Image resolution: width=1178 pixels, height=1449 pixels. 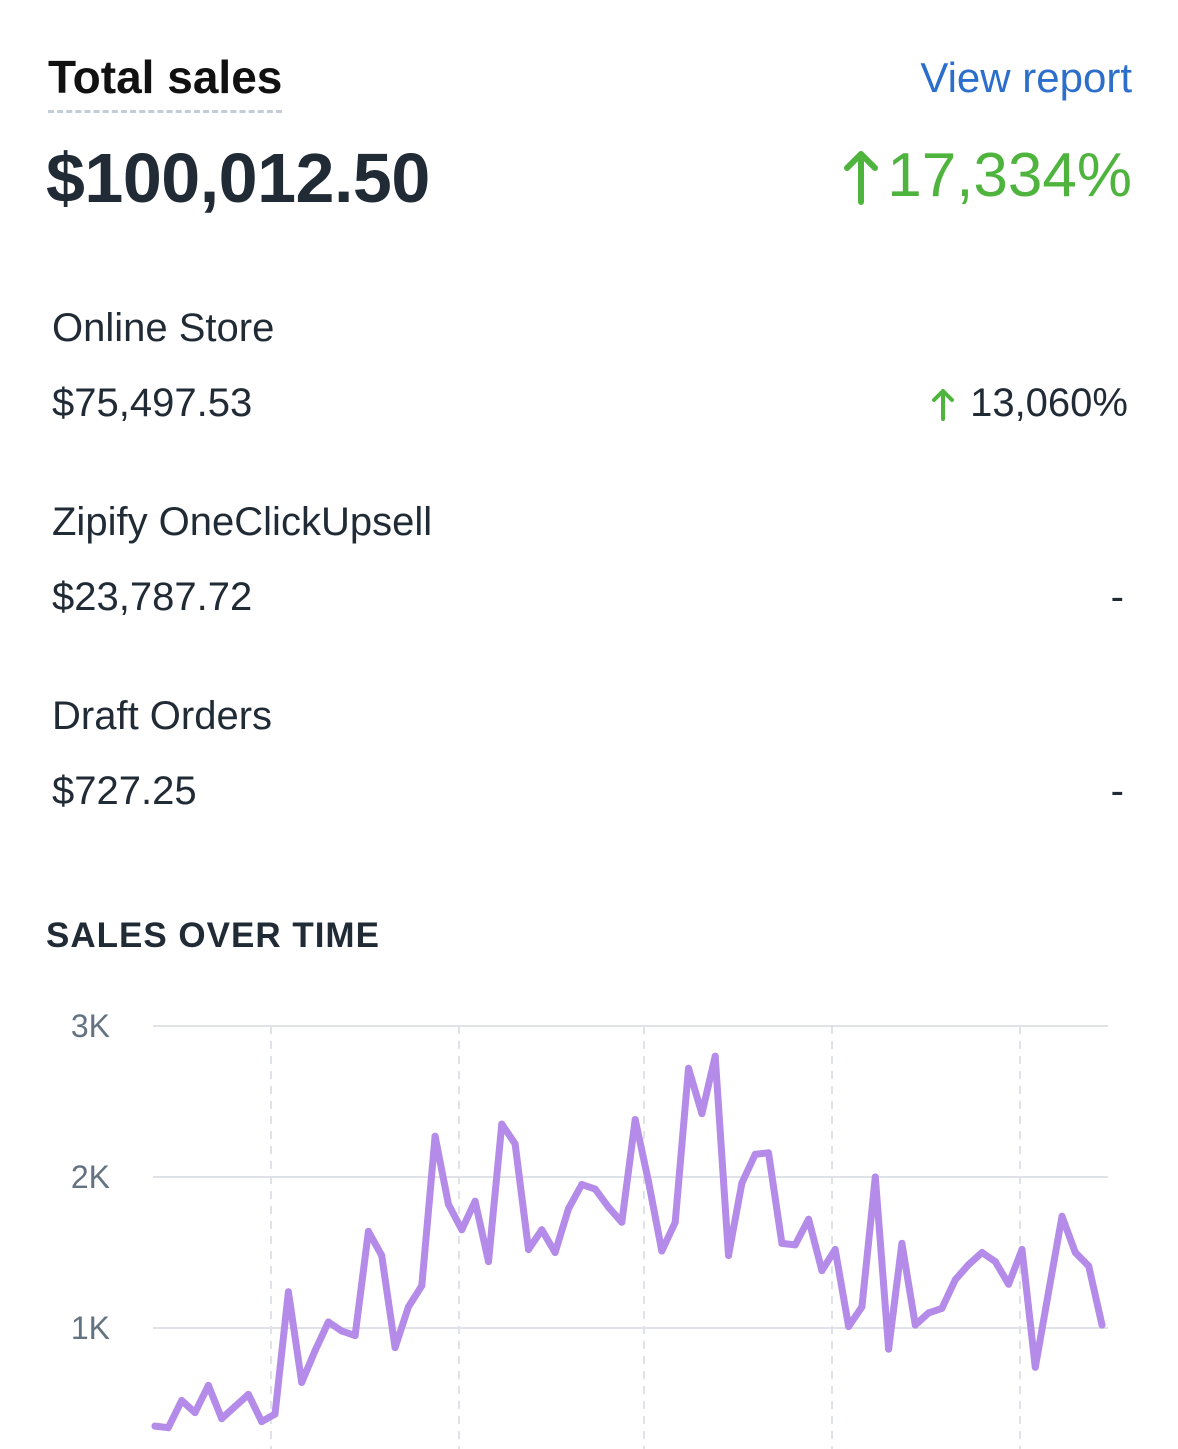 I want to click on total-sales-amount: $100,012.50, so click(x=238, y=178).